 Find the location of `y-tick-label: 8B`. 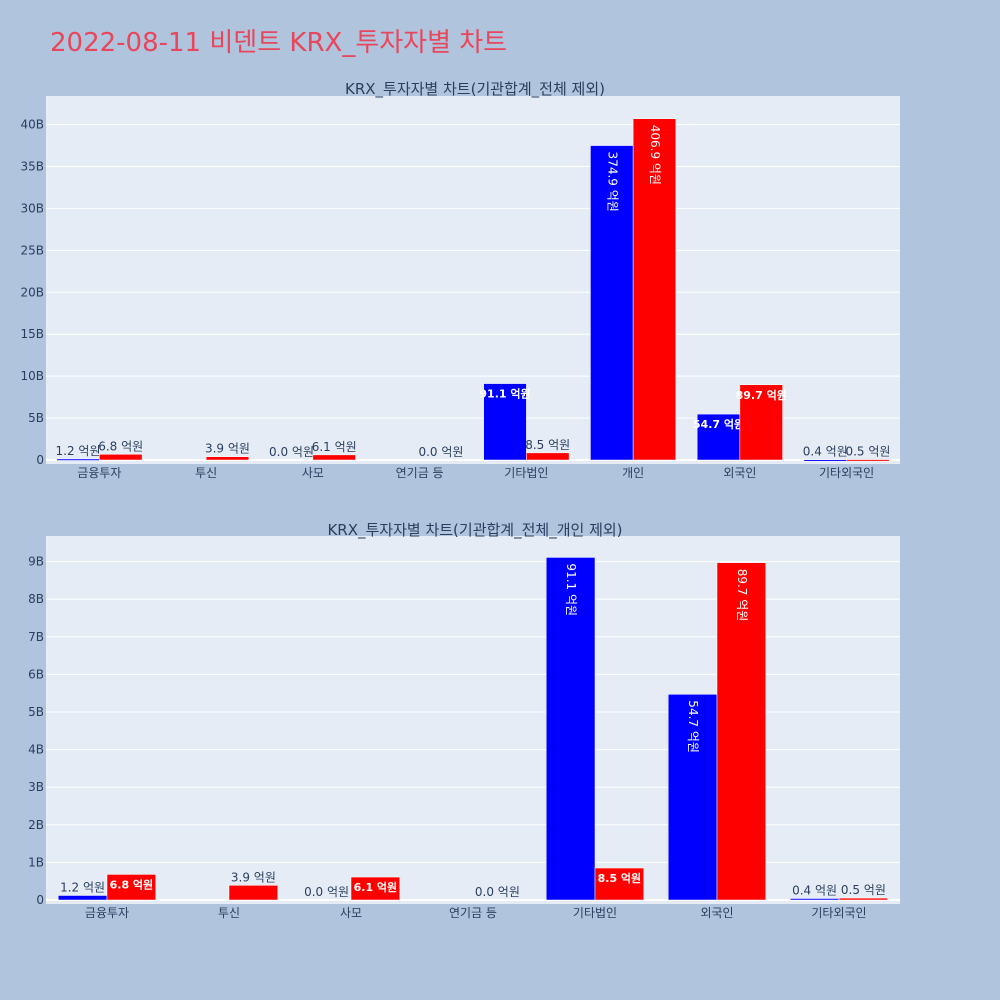

y-tick-label: 8B is located at coordinates (36, 599).